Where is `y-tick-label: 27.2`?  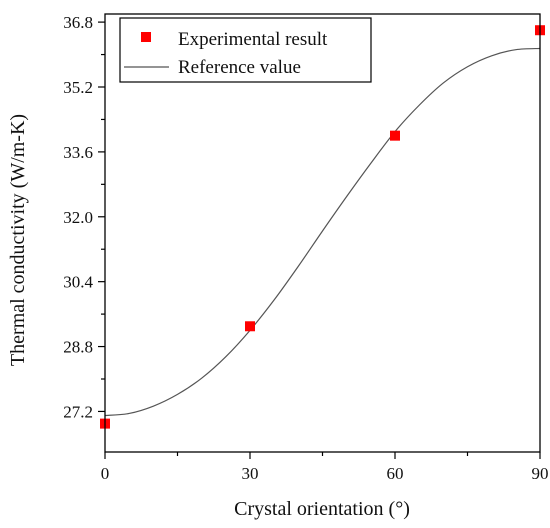
y-tick-label: 27.2 is located at coordinates (78, 411).